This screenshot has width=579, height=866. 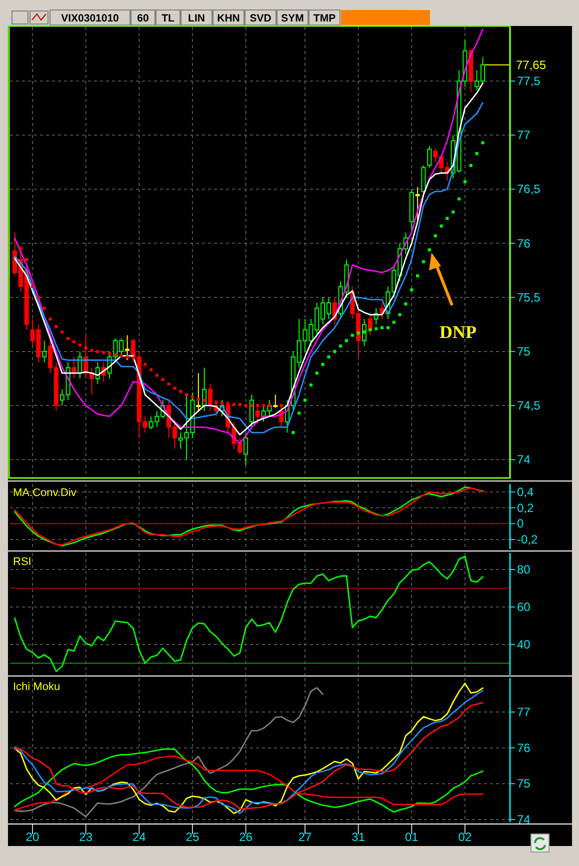 What do you see at coordinates (22, 562) in the screenshot?
I see `chart-title: RSI` at bounding box center [22, 562].